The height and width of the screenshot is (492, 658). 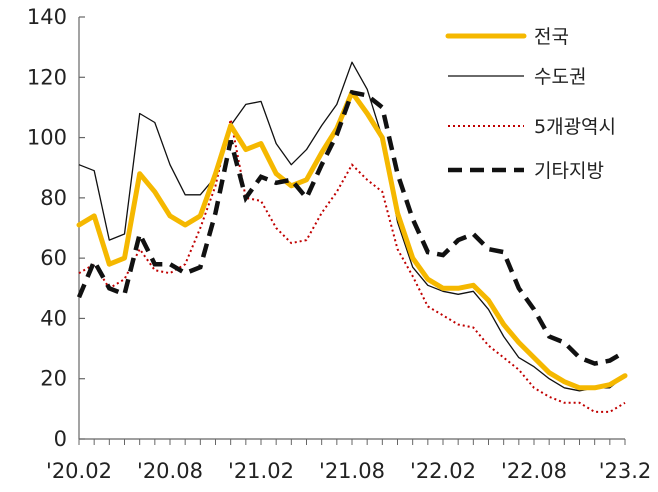 I want to click on x-tick-label: '20.08, so click(x=170, y=471).